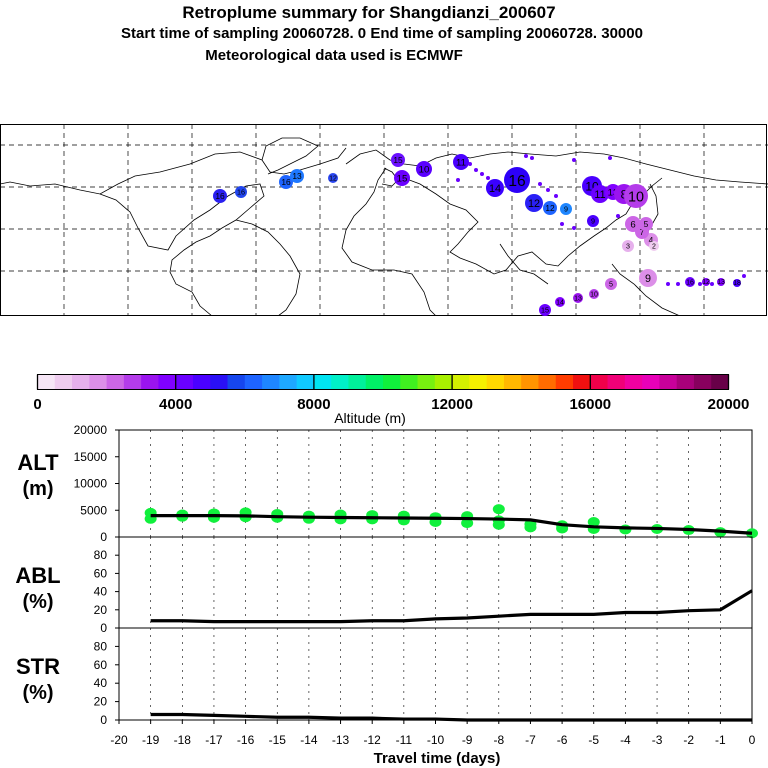 The image size is (768, 768). I want to click on panel-abl: 0 20 40 60 80 ABL (%), so click(384, 585).